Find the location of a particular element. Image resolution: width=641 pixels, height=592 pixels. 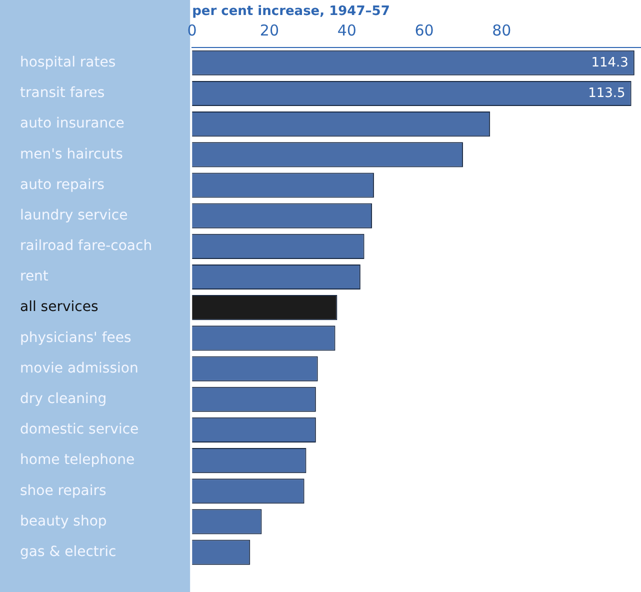

data-label: 113.5 is located at coordinates (607, 93).